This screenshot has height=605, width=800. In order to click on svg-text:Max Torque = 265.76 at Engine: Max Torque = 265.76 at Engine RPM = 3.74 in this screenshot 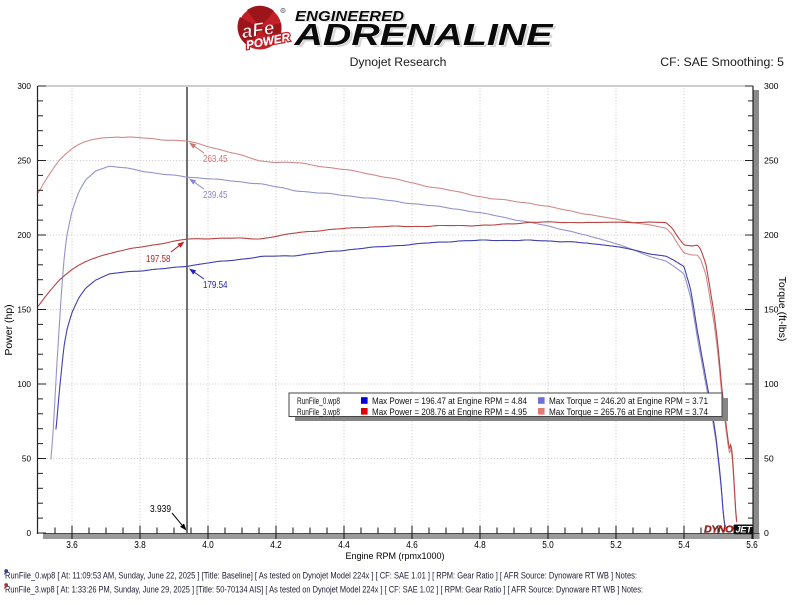, I will do `click(628, 412)`.